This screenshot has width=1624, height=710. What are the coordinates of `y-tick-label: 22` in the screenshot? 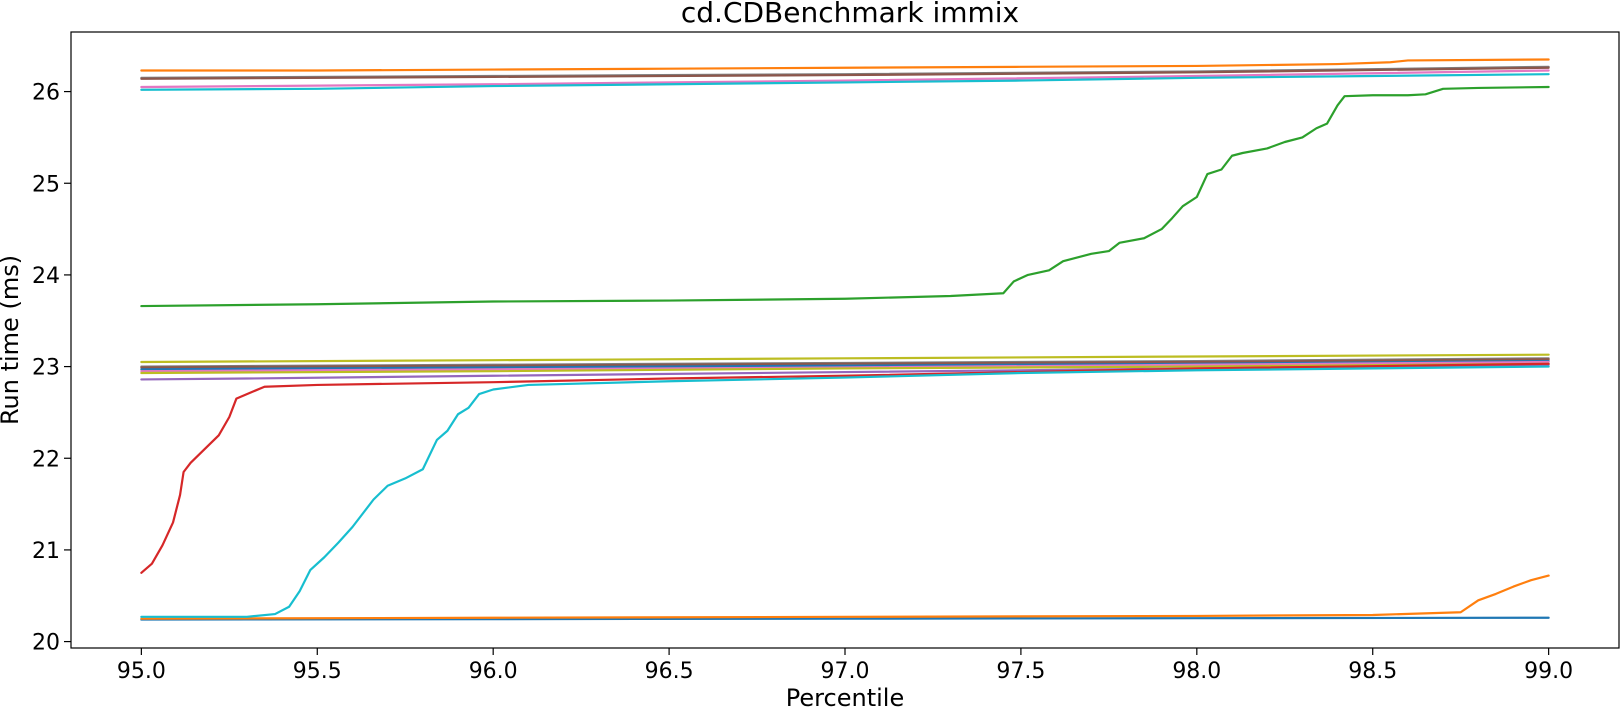 It's located at (46, 459).